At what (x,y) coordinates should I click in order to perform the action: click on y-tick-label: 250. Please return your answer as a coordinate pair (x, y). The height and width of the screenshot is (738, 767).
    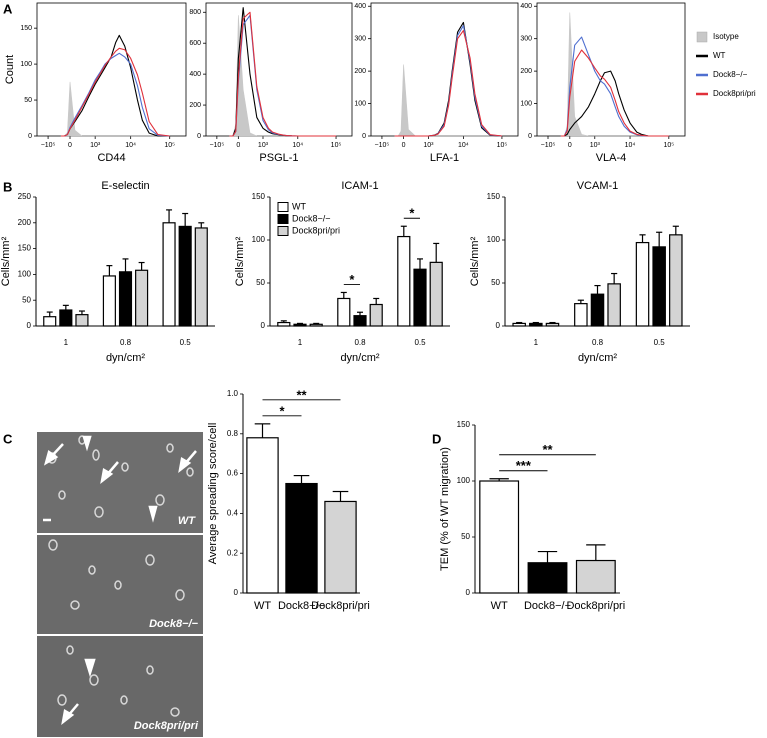
    Looking at the image, I should click on (25, 196).